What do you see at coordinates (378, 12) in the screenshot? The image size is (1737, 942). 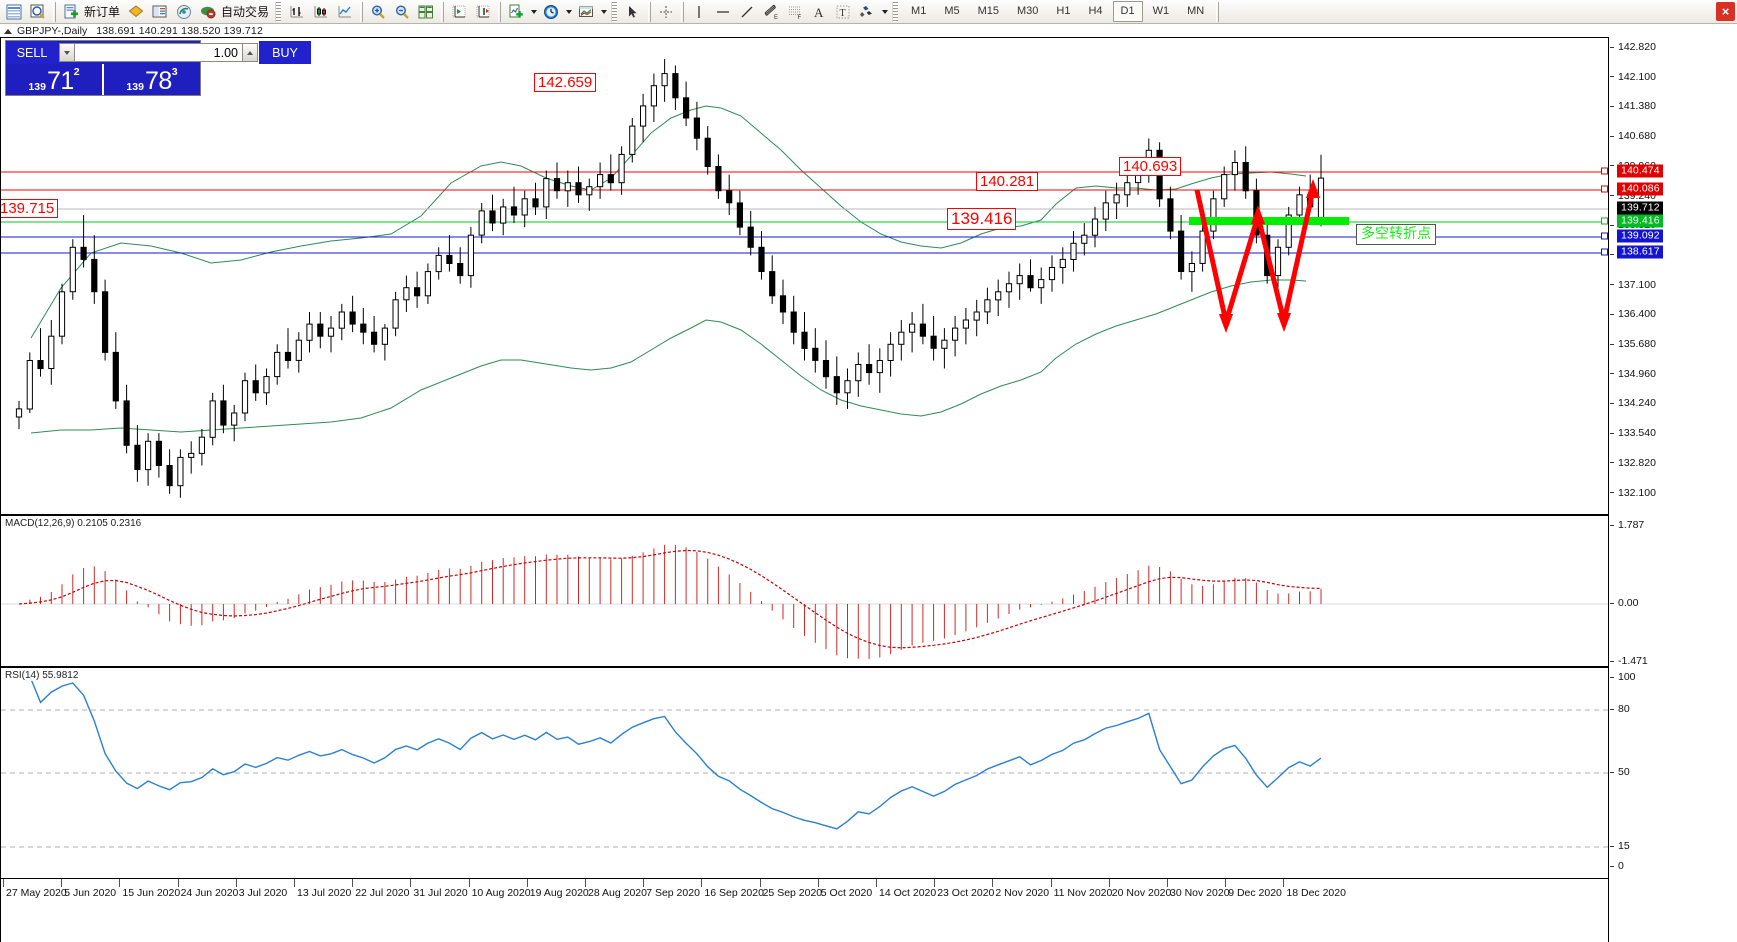 I see `zoom-in-icon` at bounding box center [378, 12].